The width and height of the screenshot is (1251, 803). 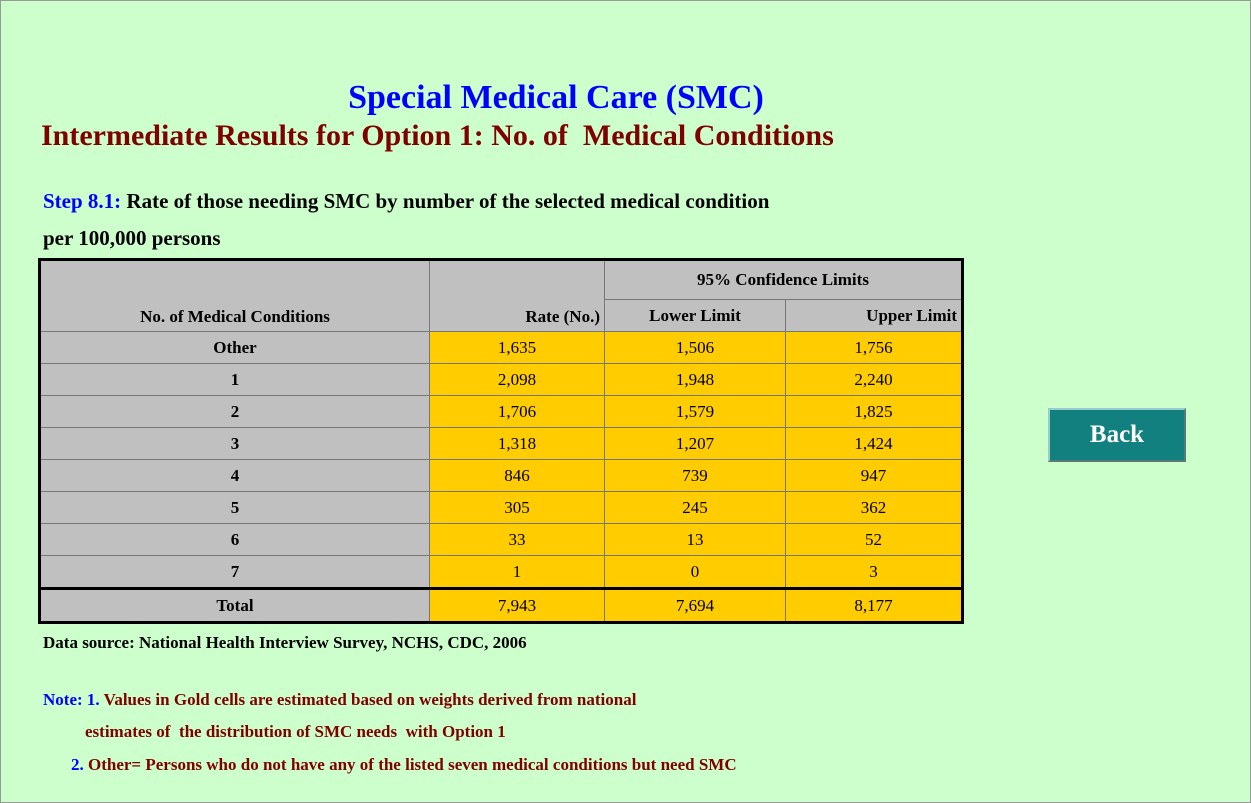 What do you see at coordinates (234, 572) in the screenshot?
I see `row-label: 7` at bounding box center [234, 572].